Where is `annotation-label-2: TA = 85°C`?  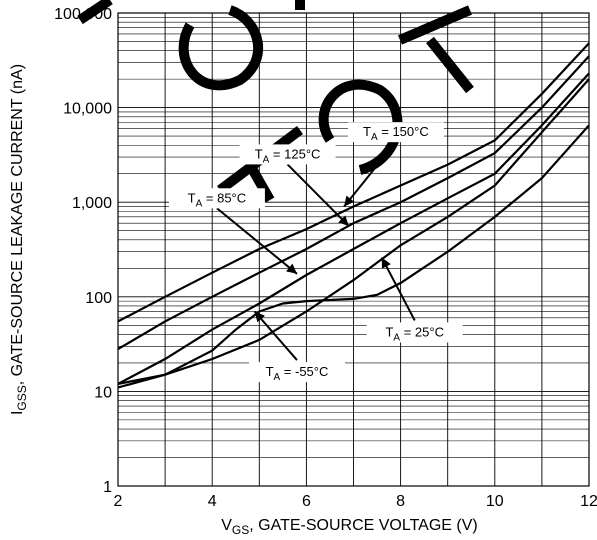
annotation-label-2: TA = 85°C is located at coordinates (217, 199).